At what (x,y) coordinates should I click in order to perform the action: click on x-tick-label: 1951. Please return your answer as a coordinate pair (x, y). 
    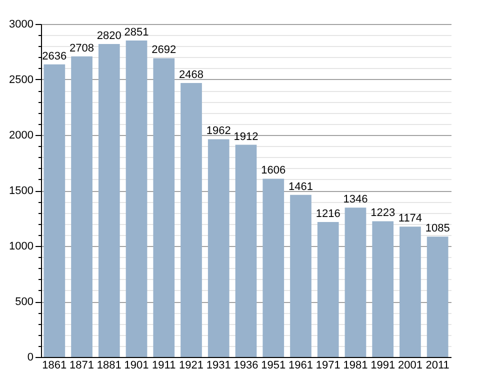
    Looking at the image, I should click on (273, 366).